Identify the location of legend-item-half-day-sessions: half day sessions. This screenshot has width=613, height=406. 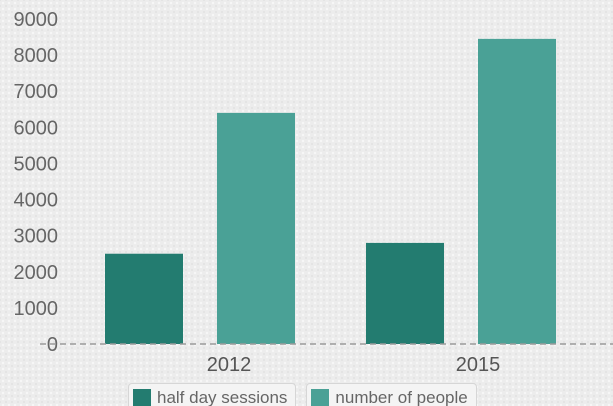
(212, 394).